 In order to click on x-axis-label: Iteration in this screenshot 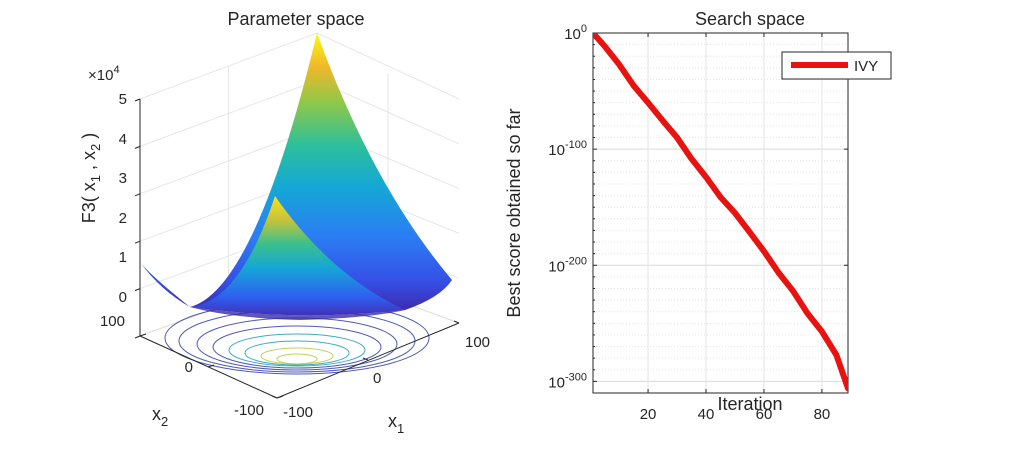, I will do `click(749, 404)`.